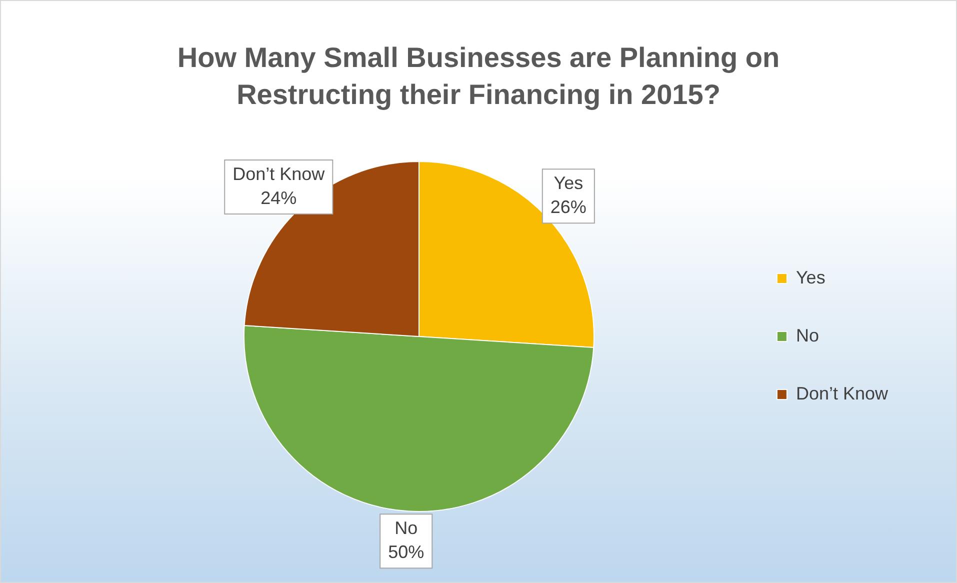 The height and width of the screenshot is (583, 957). I want to click on chart-title: How Many Small Businesses are Planning on Restructing their Financing in 2015?, so click(478, 76).